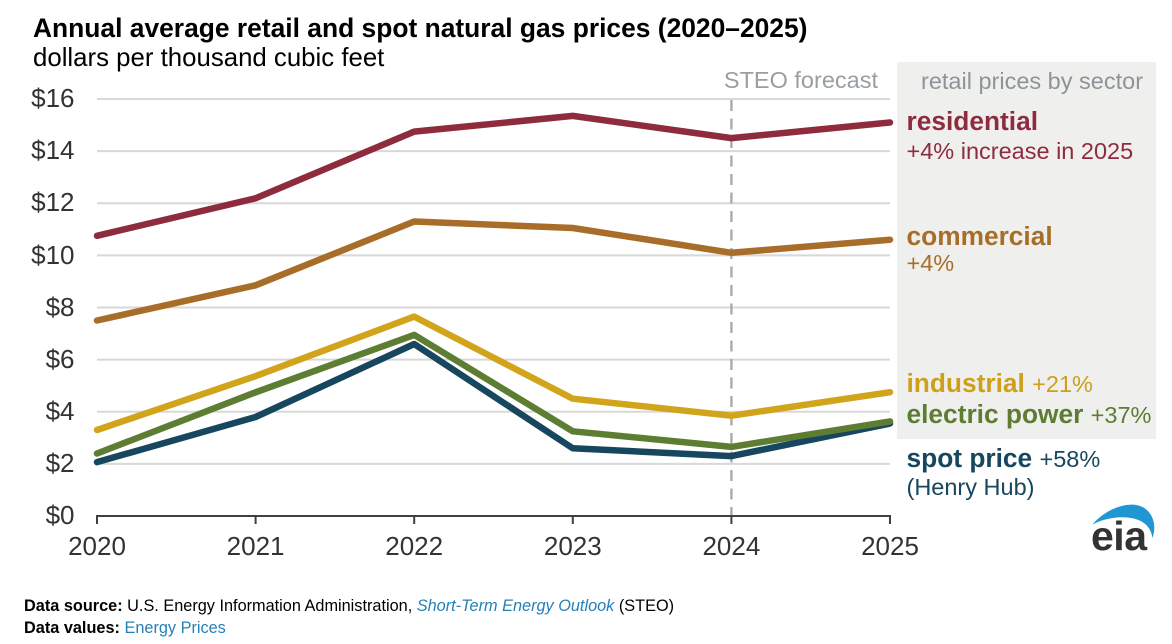  What do you see at coordinates (1119, 536) in the screenshot?
I see `svg-text: eia` at bounding box center [1119, 536].